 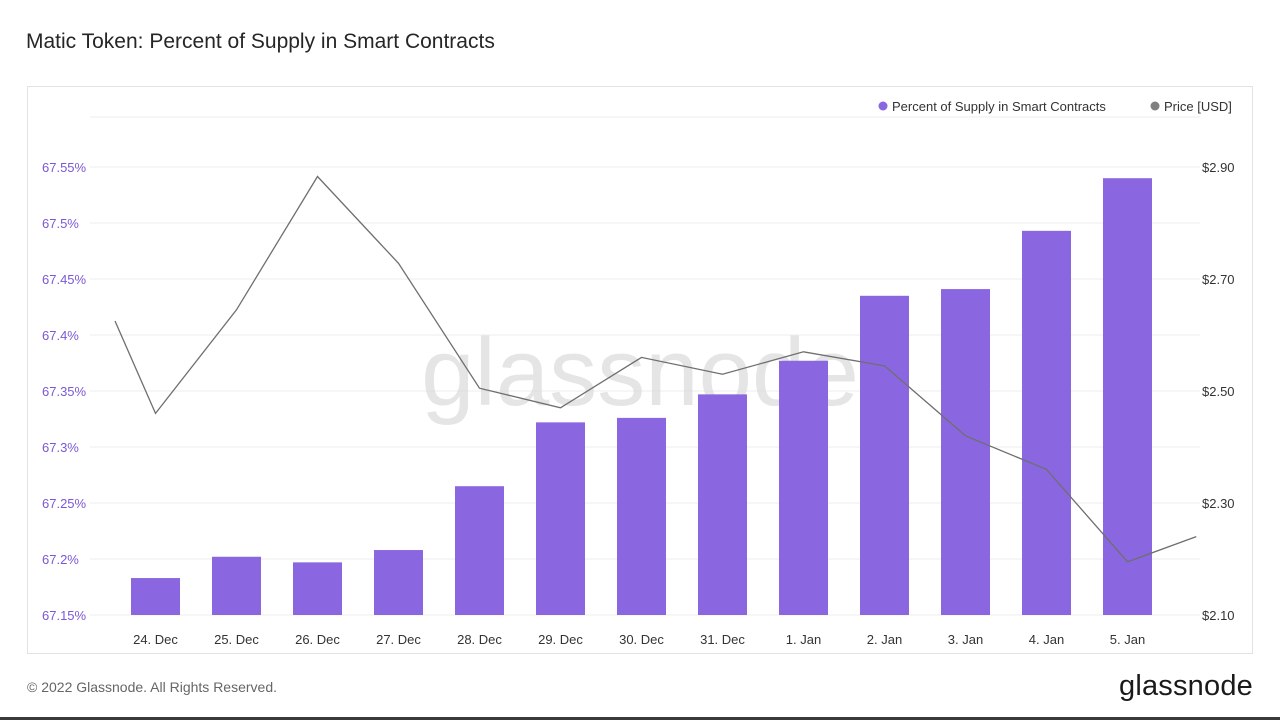 What do you see at coordinates (640, 718) in the screenshot?
I see `bottom-rule` at bounding box center [640, 718].